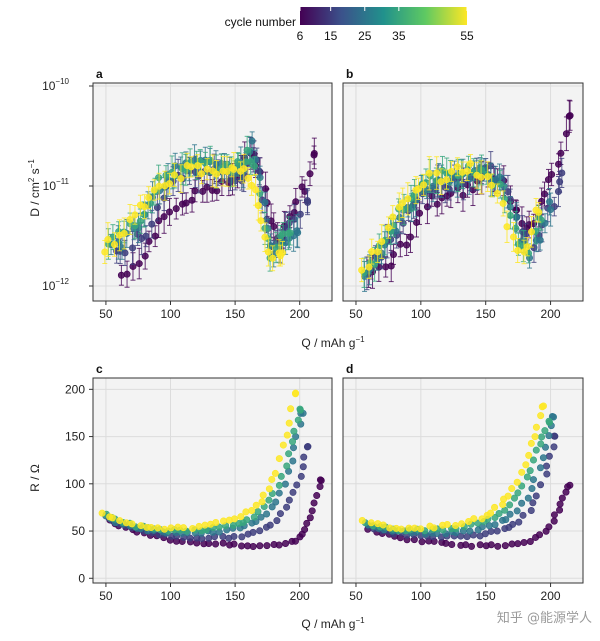 The width and height of the screenshot is (600, 641). Describe the element at coordinates (55, 85) in the screenshot. I see `y-tick-label: 10−10` at that location.